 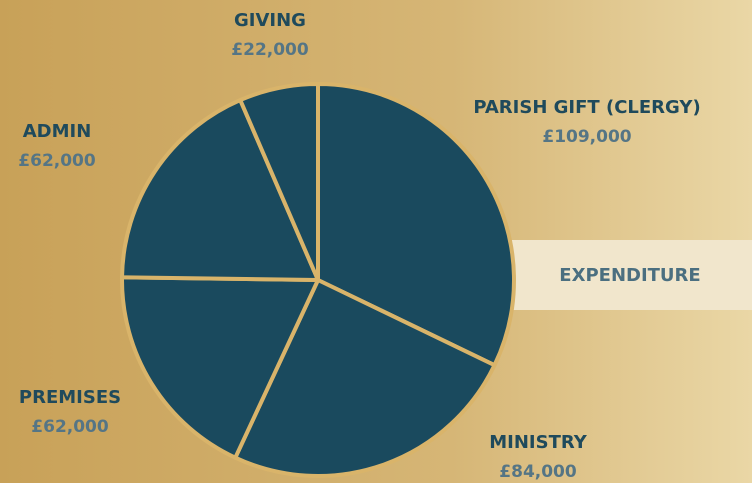 What do you see at coordinates (538, 442) in the screenshot?
I see `slice-label: MINISTRY` at bounding box center [538, 442].